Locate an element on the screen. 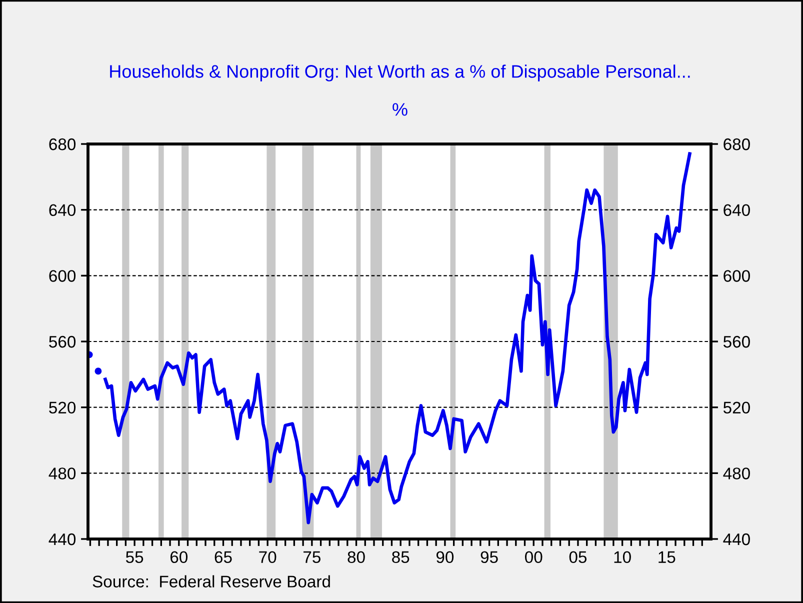 This screenshot has height=603, width=803. x-tick-label: 80 is located at coordinates (356, 557).